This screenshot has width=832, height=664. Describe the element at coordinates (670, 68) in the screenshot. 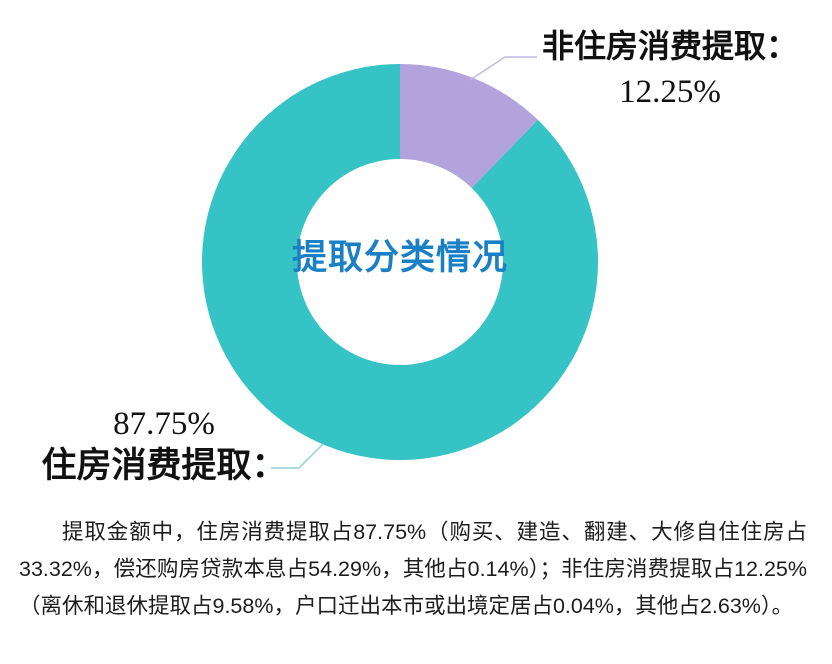

I see `label-non-housing: 非住房消费提取： 12.25%` at that location.